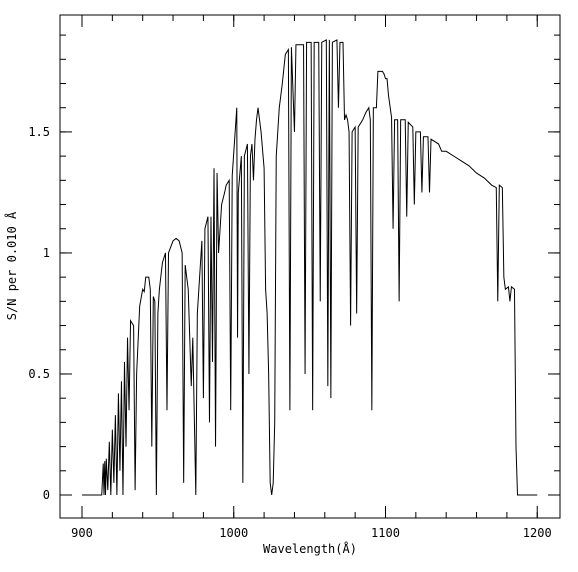  Describe the element at coordinates (39, 132) in the screenshot. I see `y-tick-label: 1.5` at that location.